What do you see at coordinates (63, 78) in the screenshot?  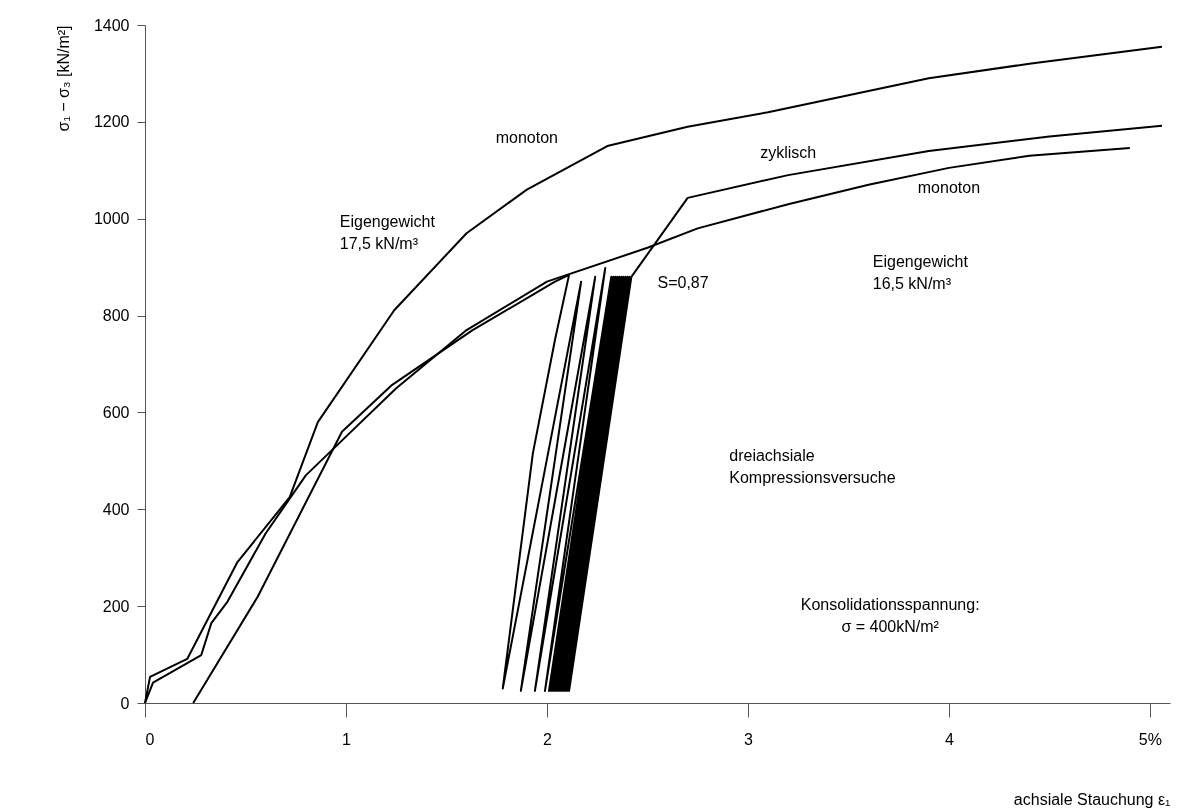 I see `y-axis-title: σ₁ − σ₃ [kN/m²]` at bounding box center [63, 78].